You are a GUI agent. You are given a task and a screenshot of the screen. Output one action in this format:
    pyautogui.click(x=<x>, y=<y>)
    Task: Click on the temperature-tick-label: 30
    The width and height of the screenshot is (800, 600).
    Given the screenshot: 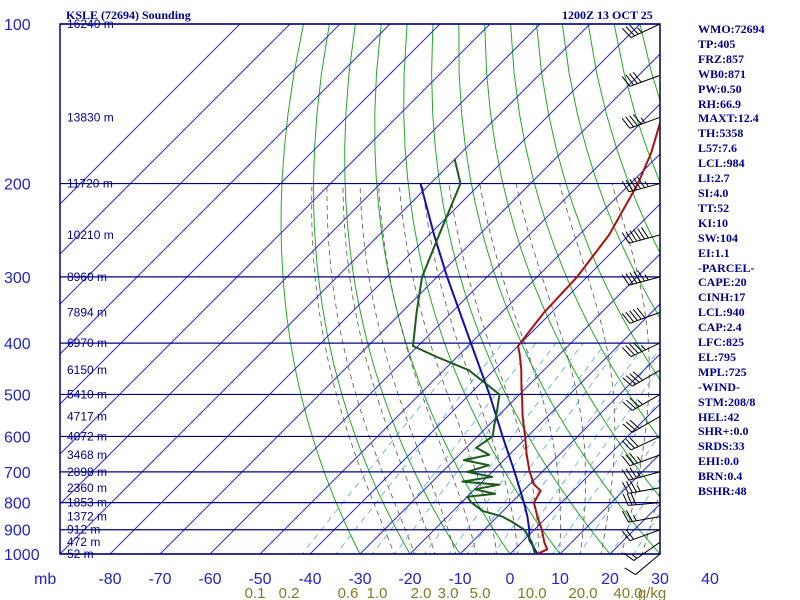 What is the action you would take?
    pyautogui.click(x=660, y=579)
    